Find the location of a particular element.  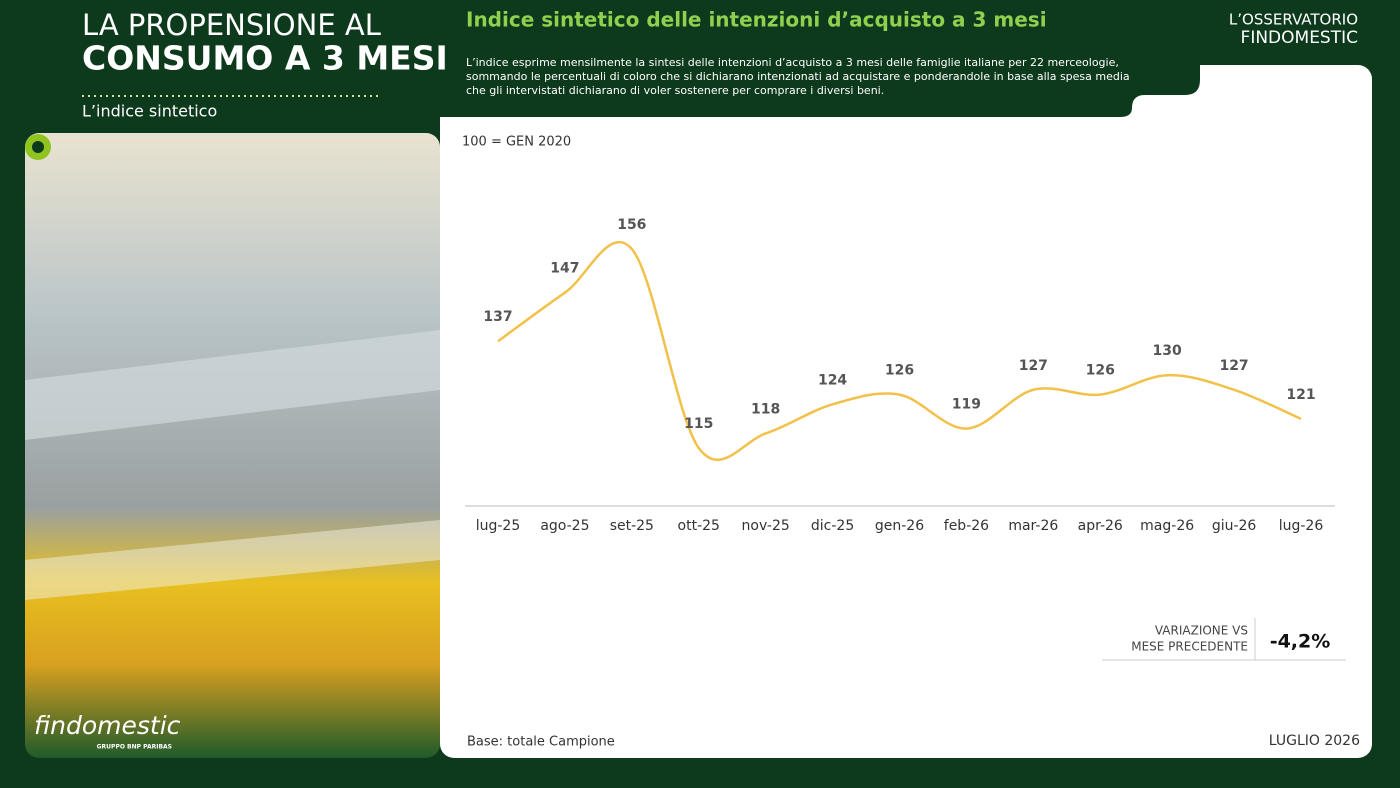

annotation: 100 = GEN 2020 is located at coordinates (516, 142).